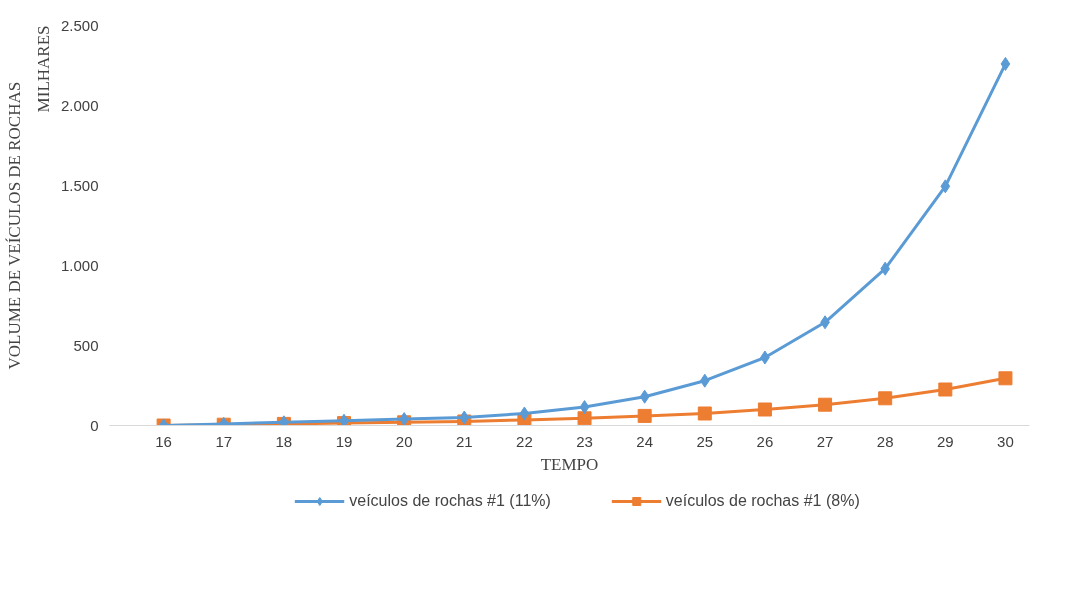 Image resolution: width=1090 pixels, height=616 pixels. What do you see at coordinates (524, 441) in the screenshot?
I see `x-tick-label: 22` at bounding box center [524, 441].